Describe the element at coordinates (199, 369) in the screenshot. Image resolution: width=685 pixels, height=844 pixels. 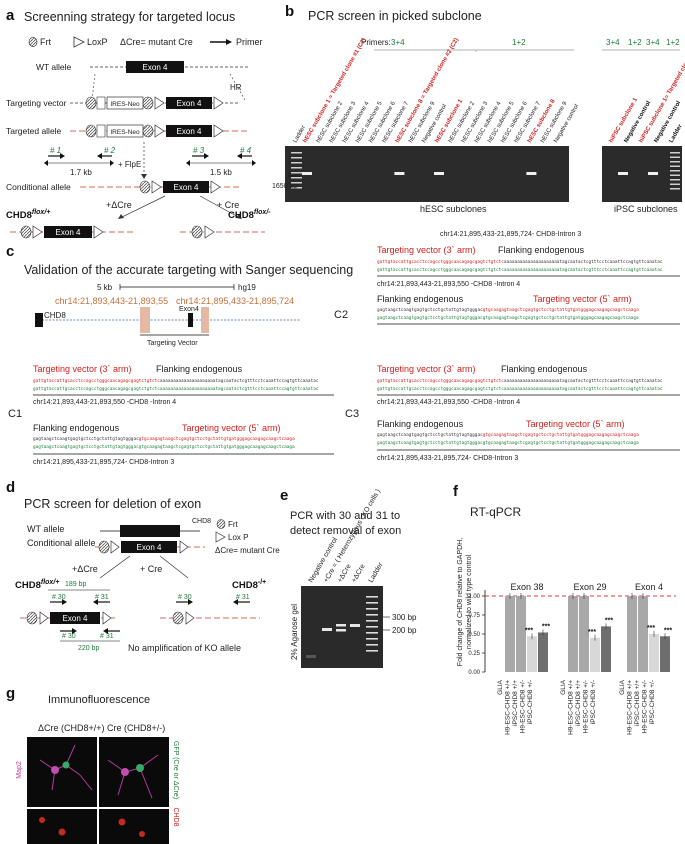
I see `c1-flank-label: Flanking endogenous` at that location.